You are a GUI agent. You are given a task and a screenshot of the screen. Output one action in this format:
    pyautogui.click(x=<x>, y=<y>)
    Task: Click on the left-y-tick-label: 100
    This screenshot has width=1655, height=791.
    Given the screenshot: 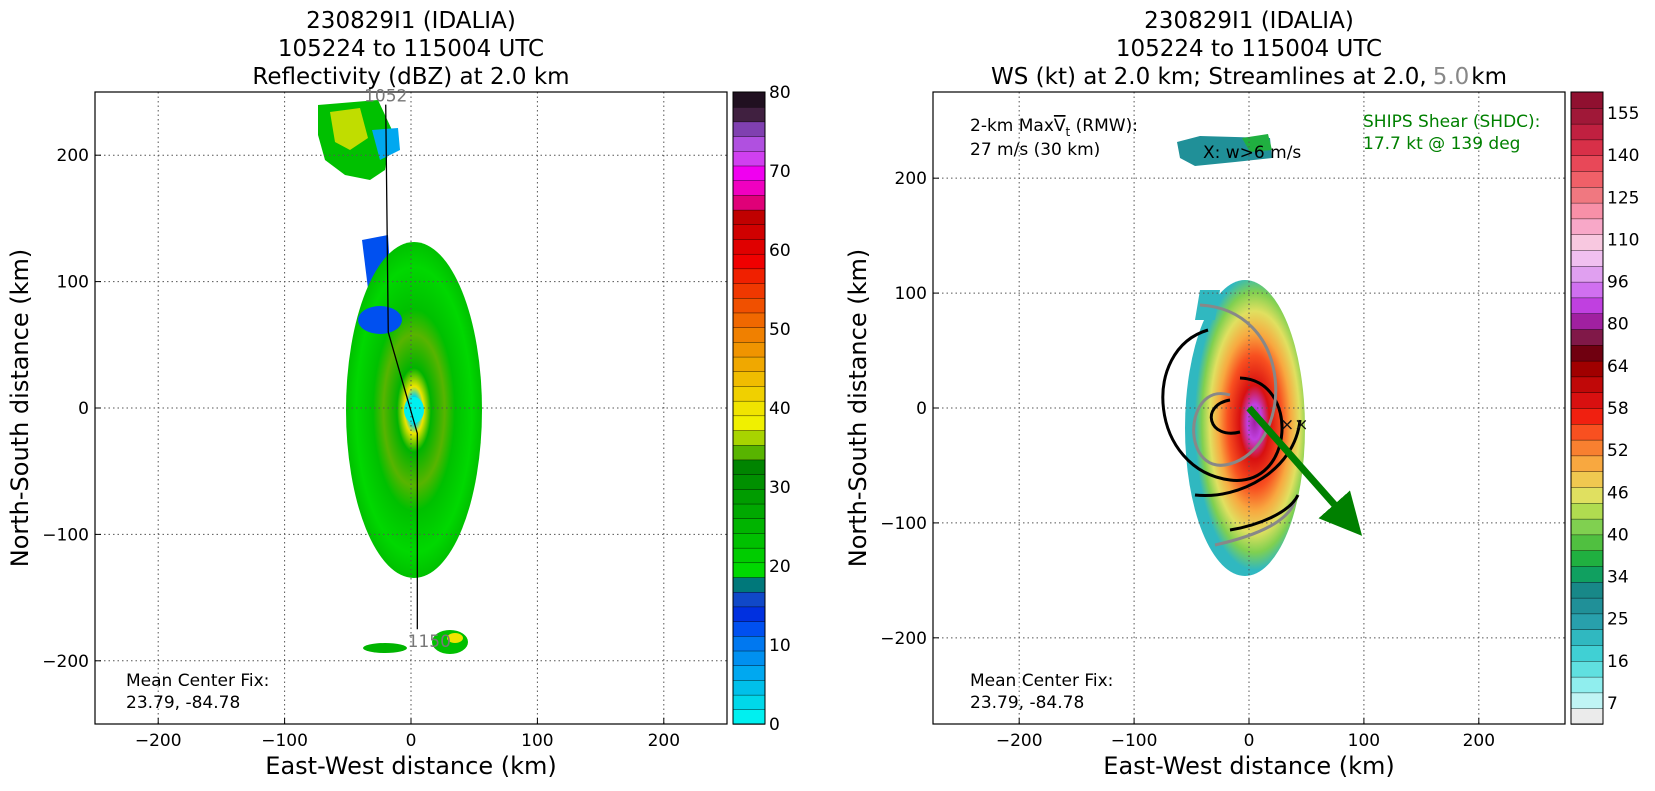 What is the action you would take?
    pyautogui.click(x=73, y=283)
    